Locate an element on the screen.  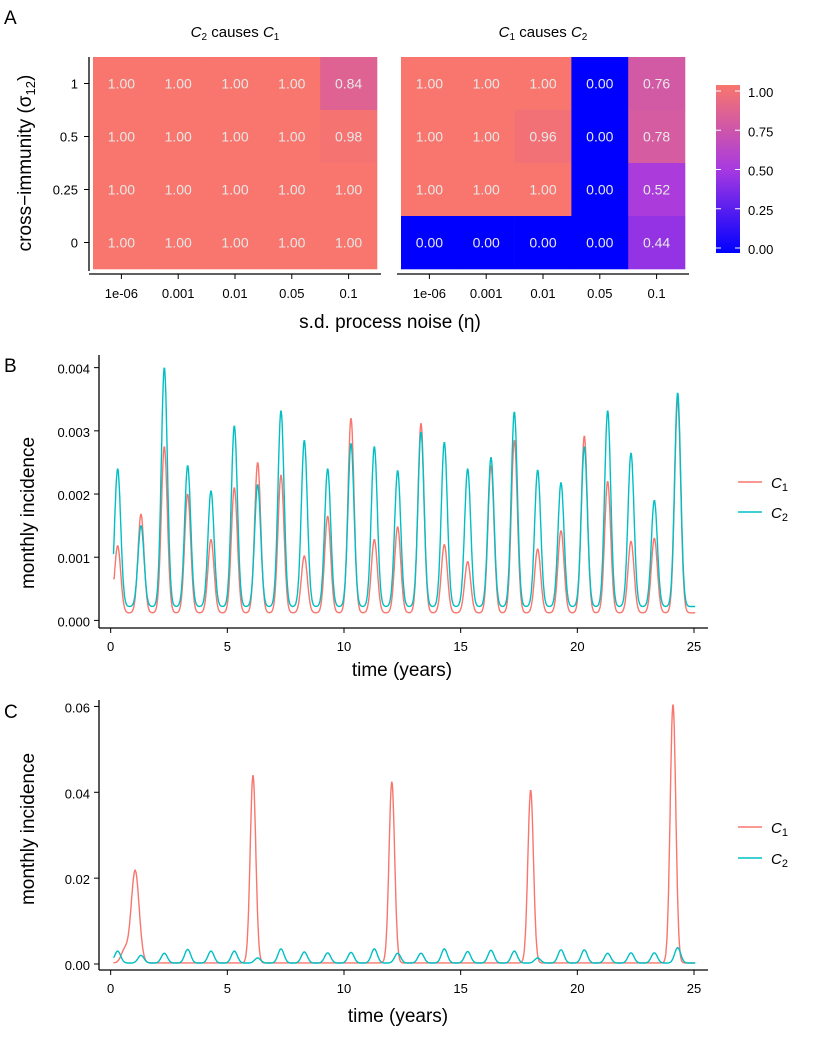
legend-label-c1-c: C1 is located at coordinates (779, 829).